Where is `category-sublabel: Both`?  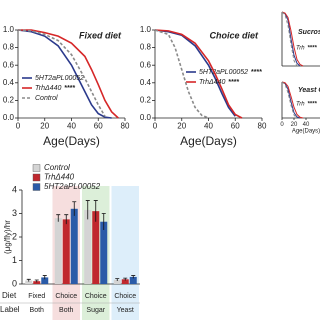 category-sublabel: Both is located at coordinates (37, 310).